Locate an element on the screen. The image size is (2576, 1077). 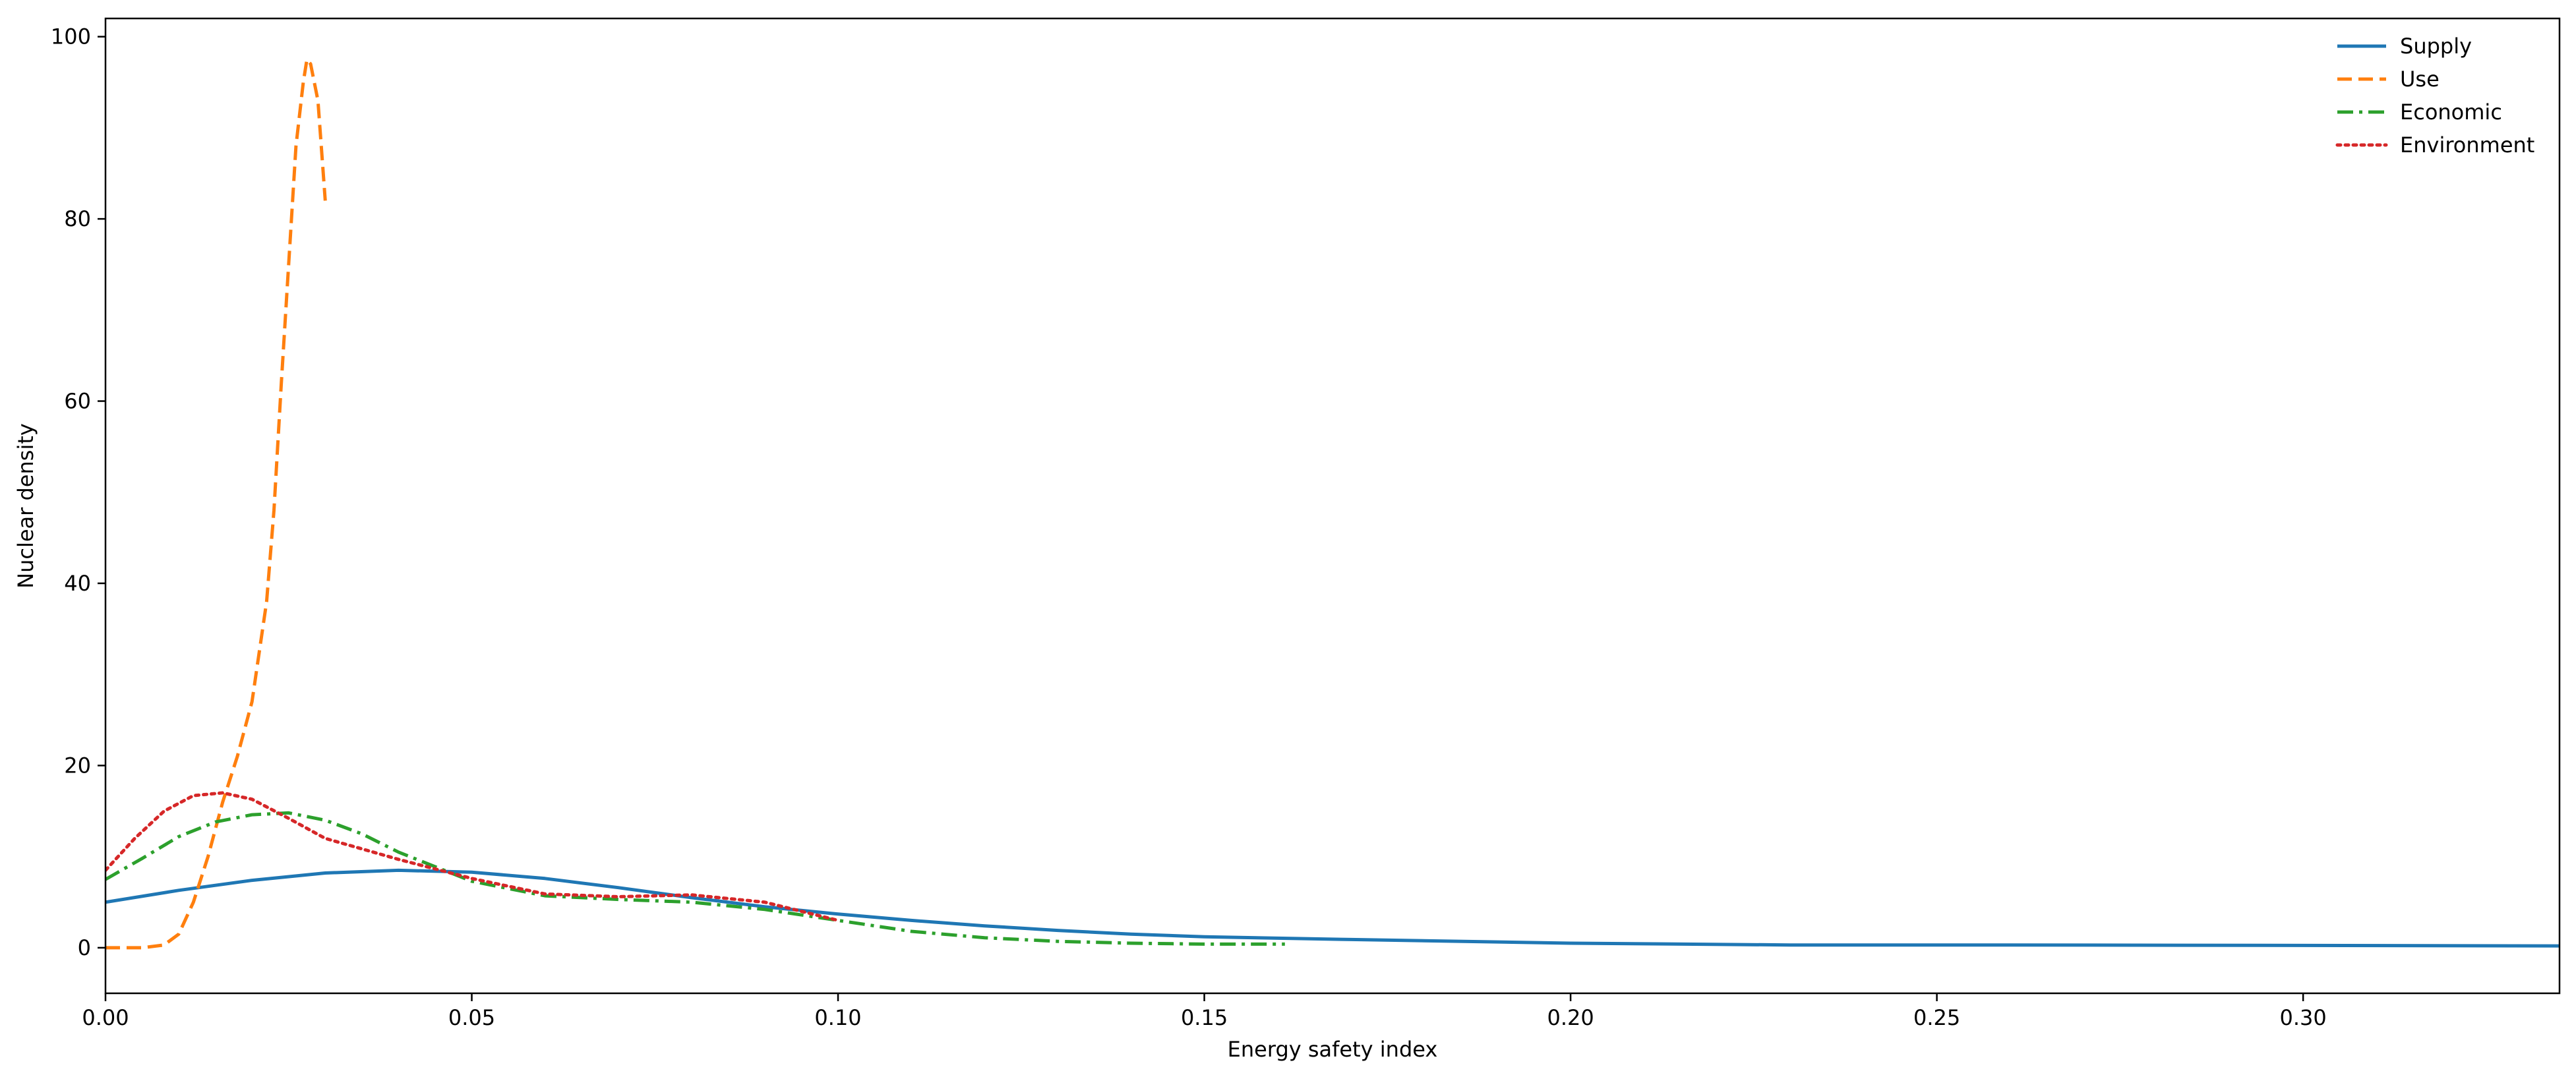
legend-item-economic: Economic is located at coordinates (2419, 112).